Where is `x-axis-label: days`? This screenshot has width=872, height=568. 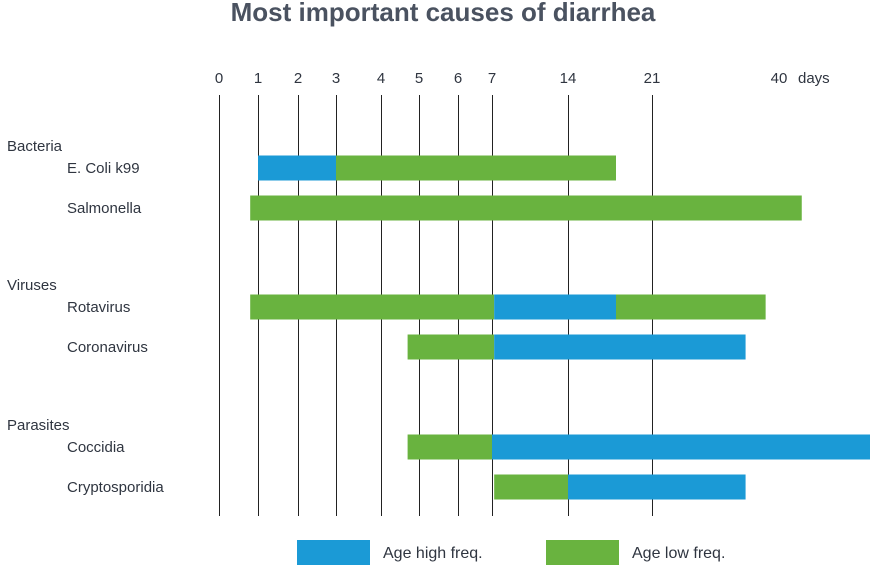 x-axis-label: days is located at coordinates (814, 78).